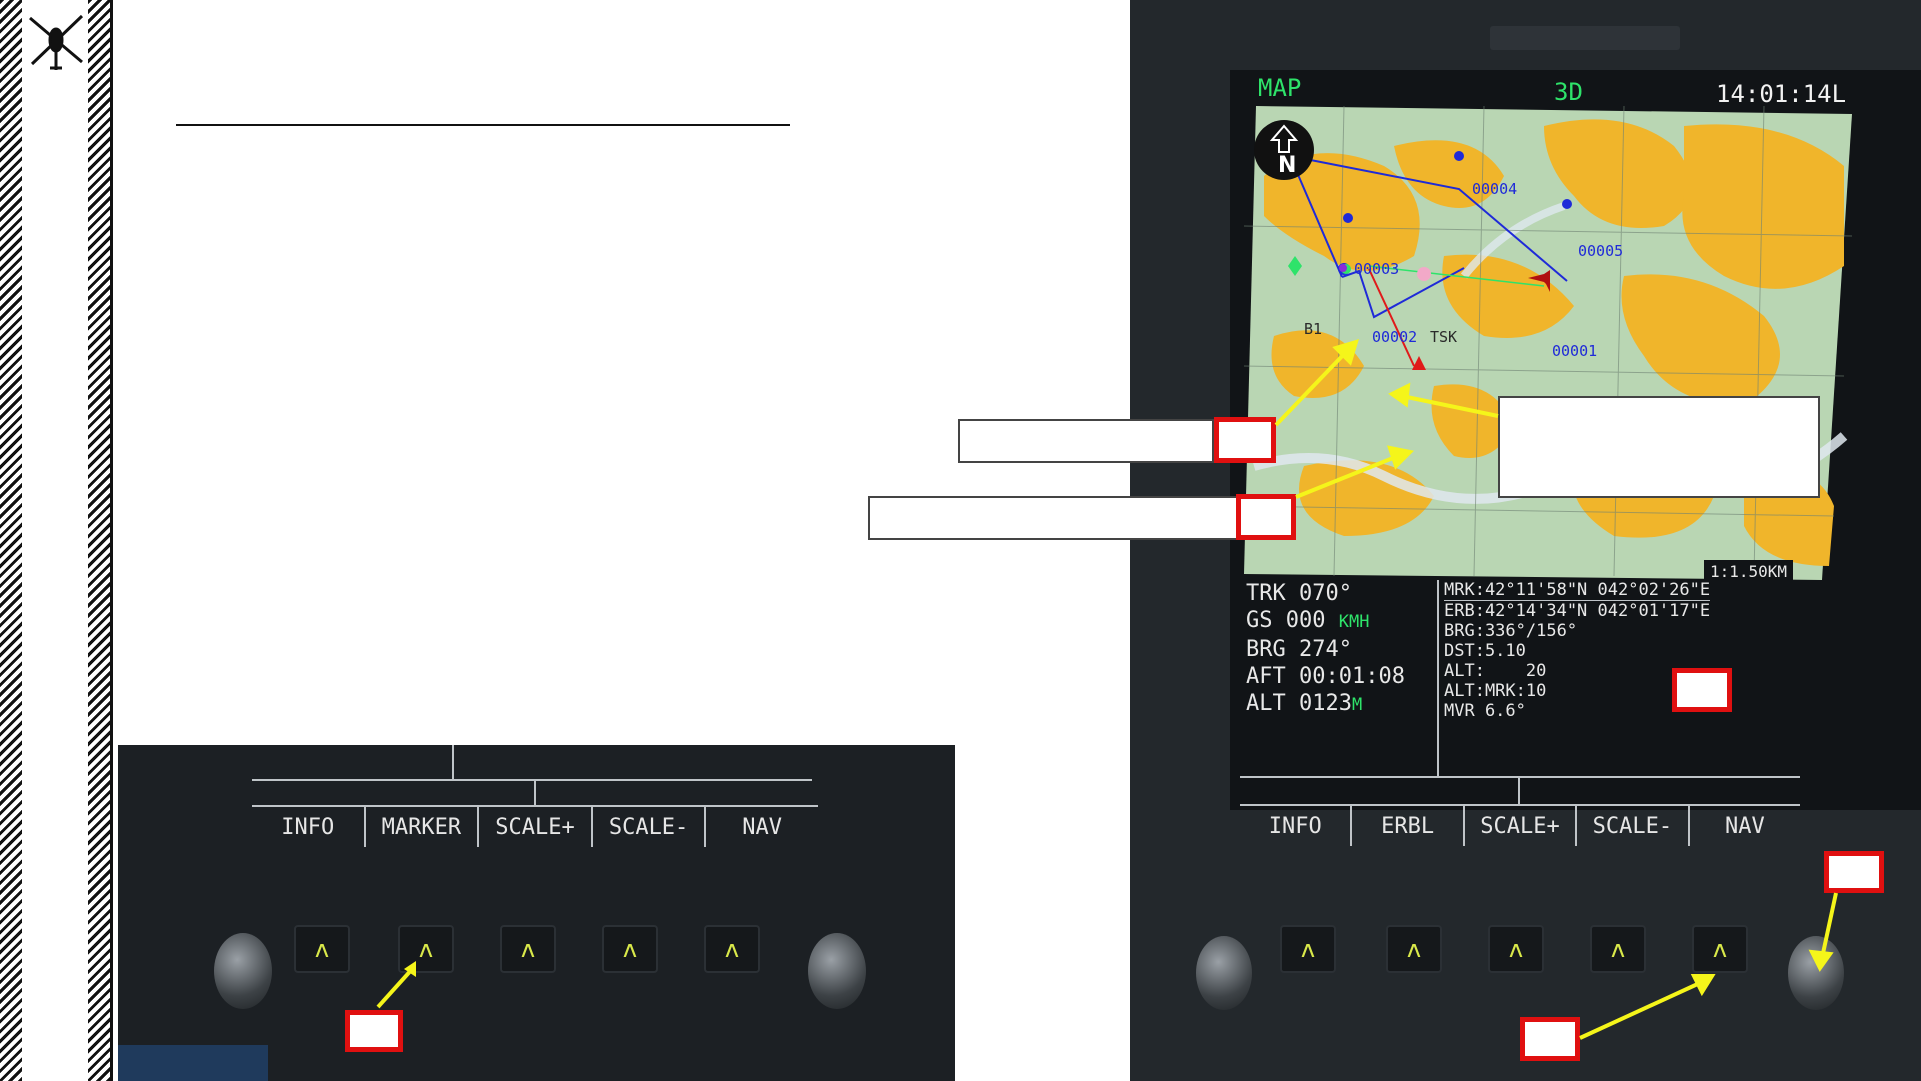 This screenshot has width=1921, height=1081. What do you see at coordinates (423, 827) in the screenshot?
I see `left-label-marker: MARKER` at bounding box center [423, 827].